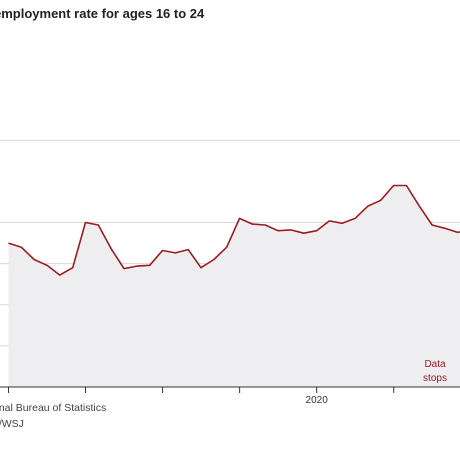 The height and width of the screenshot is (460, 460). What do you see at coordinates (102, 13) in the screenshot?
I see `chart-title: employment rate for ages 16 to 24` at bounding box center [102, 13].